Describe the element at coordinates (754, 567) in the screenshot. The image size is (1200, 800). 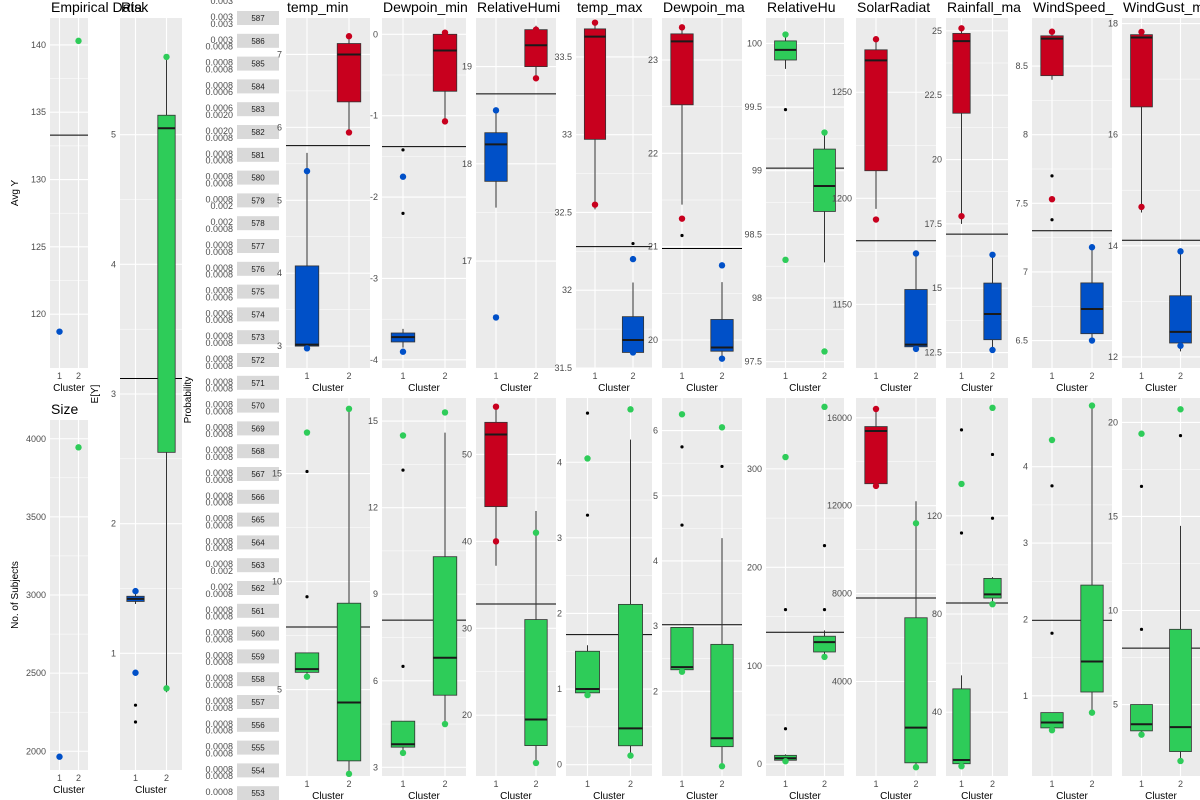
I see `y-tick-label: 200` at that location.